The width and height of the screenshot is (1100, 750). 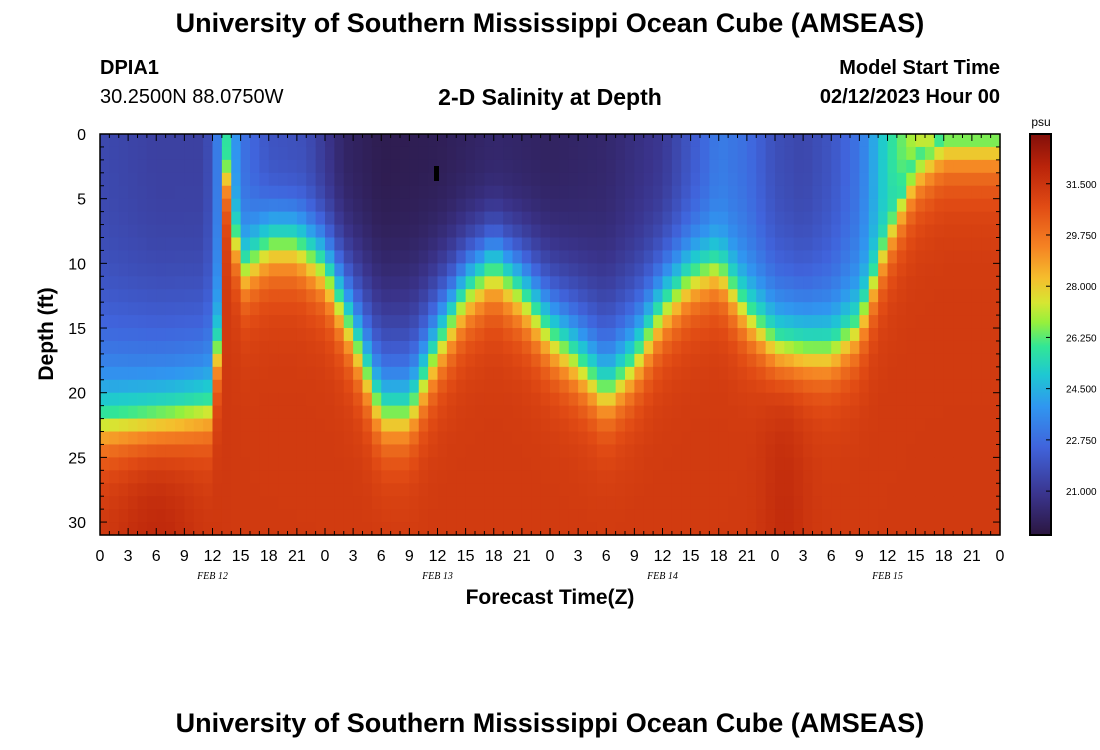 I want to click on x-tick-label: 15, so click(x=916, y=556).